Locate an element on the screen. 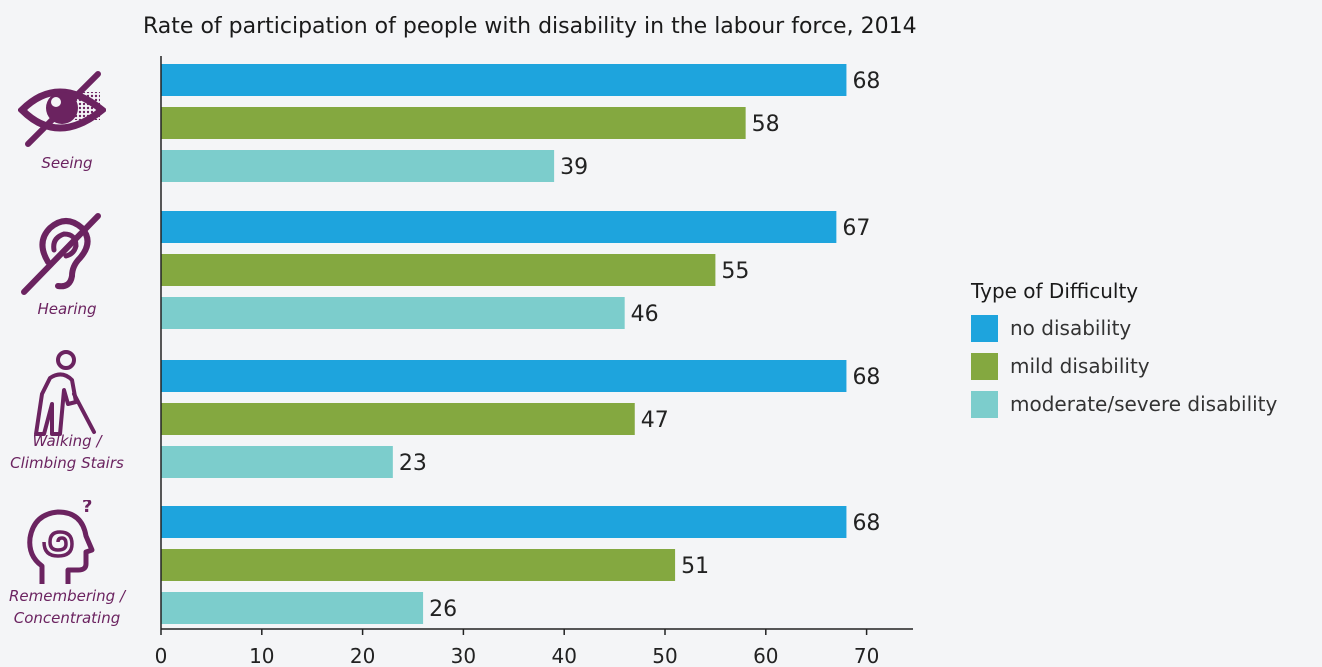 Image resolution: width=1322 pixels, height=667 pixels. value-label-2-0: 68 is located at coordinates (866, 377).